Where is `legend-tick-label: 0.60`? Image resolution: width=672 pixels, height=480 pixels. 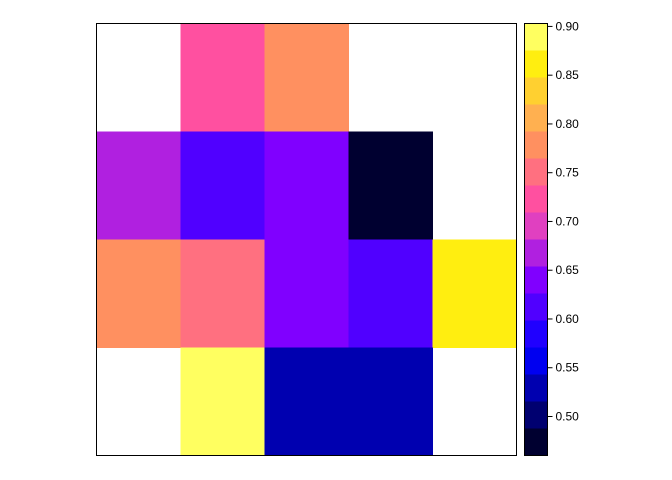
legend-tick-label: 0.60 is located at coordinates (568, 319).